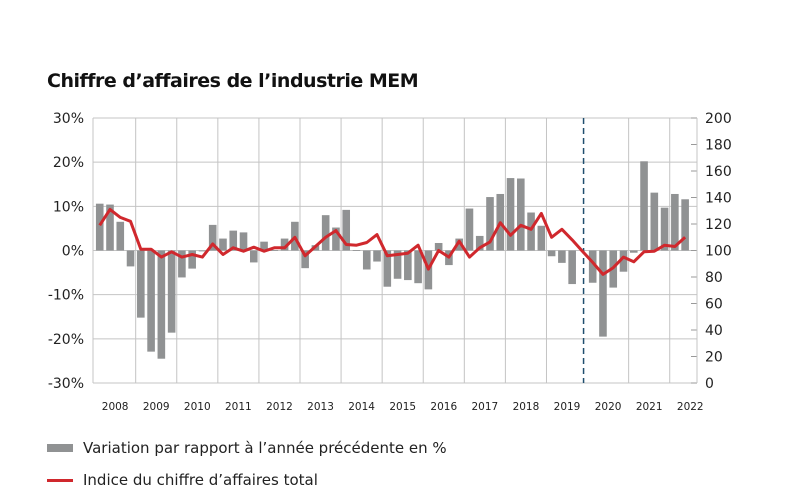 The image size is (800, 500). Describe the element at coordinates (68, 207) in the screenshot. I see `left-tick-label: 10%` at that location.